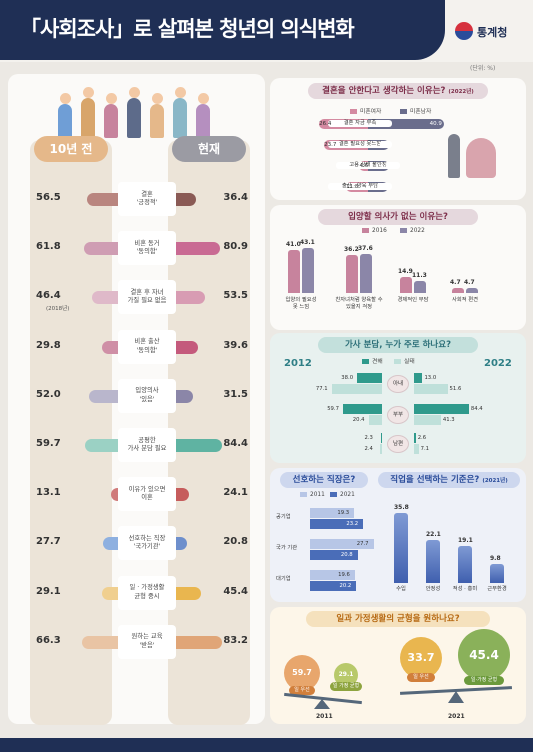  Describe the element at coordinates (48, 197) in the screenshot. I see `value-past: 56.5` at that location.